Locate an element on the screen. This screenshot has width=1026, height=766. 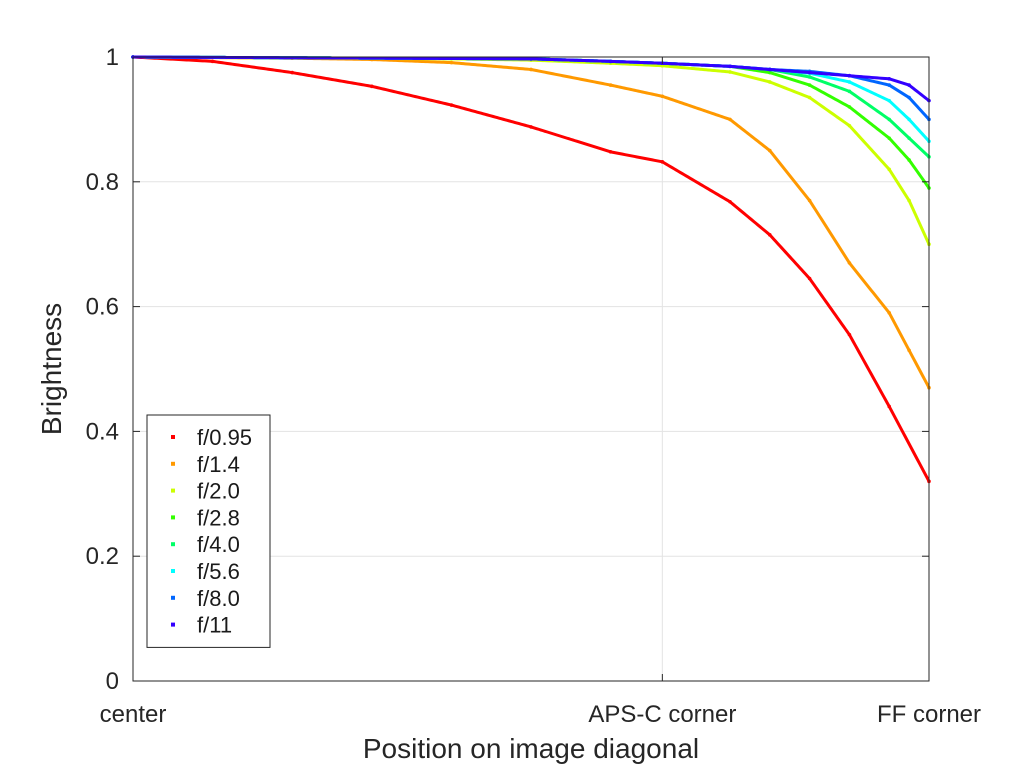
legend-label: f/1.4 is located at coordinates (218, 464).